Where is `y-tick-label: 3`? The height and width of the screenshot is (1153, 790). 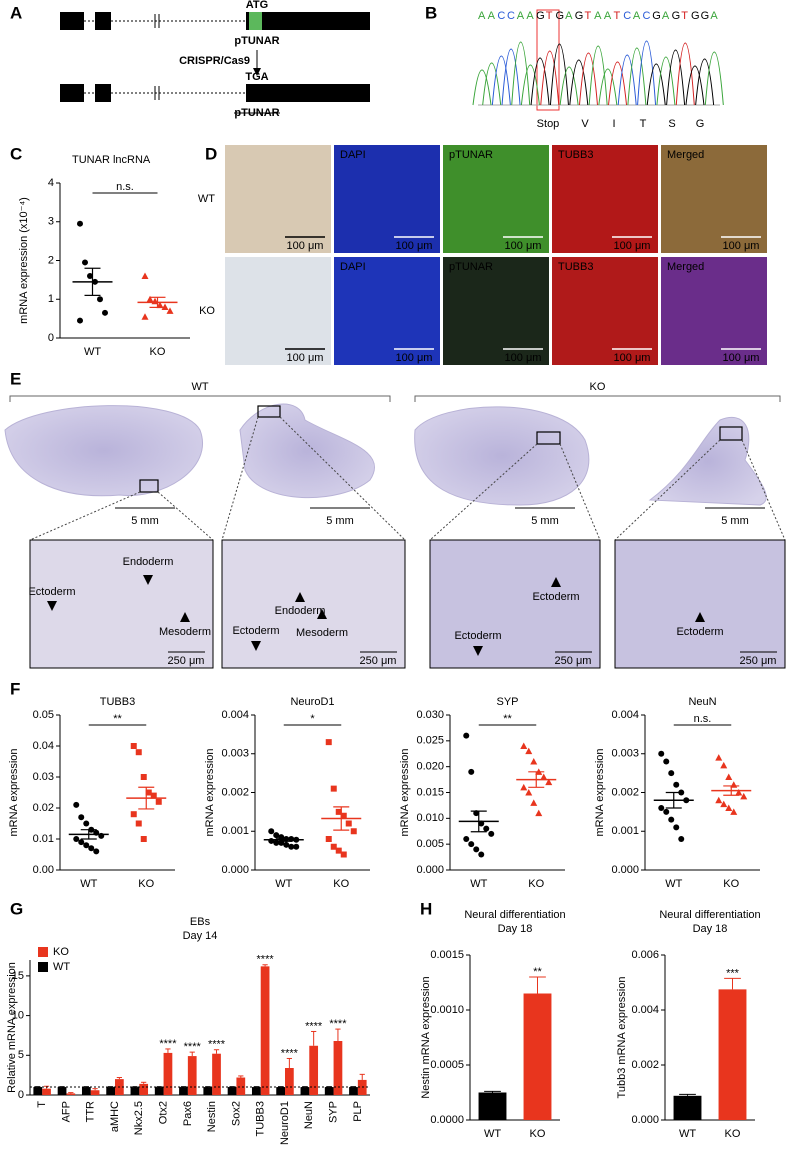
y-tick-label: 3 is located at coordinates (51, 222).